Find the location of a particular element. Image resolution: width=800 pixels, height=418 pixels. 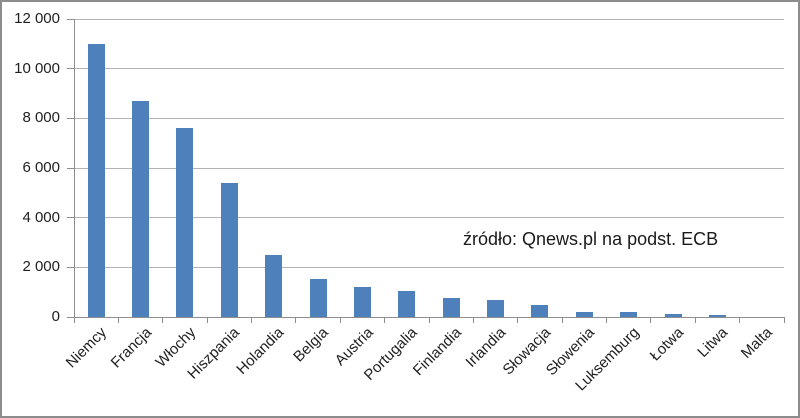

bar-niemcy is located at coordinates (96, 180).